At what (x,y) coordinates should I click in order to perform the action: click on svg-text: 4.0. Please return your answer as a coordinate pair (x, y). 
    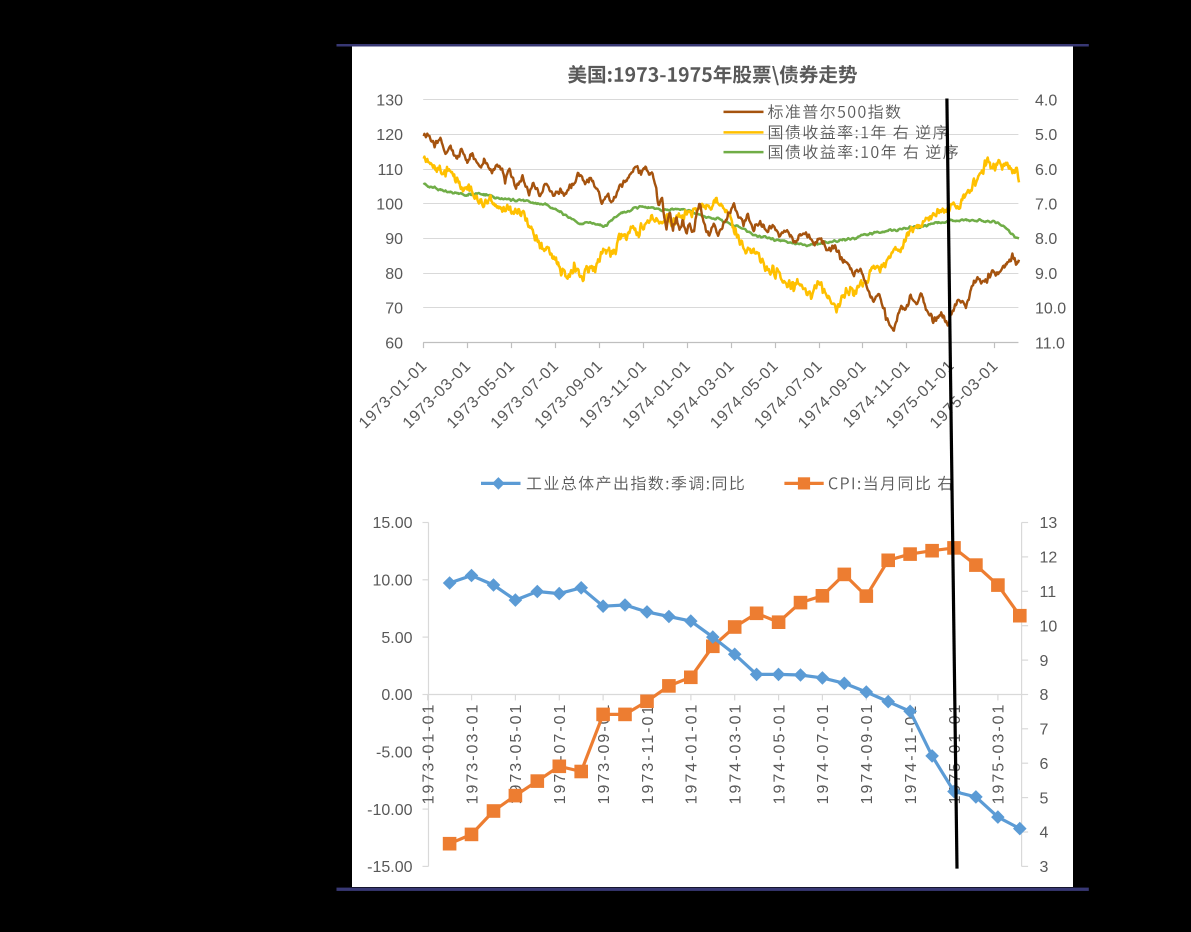
    Looking at the image, I should click on (1046, 100).